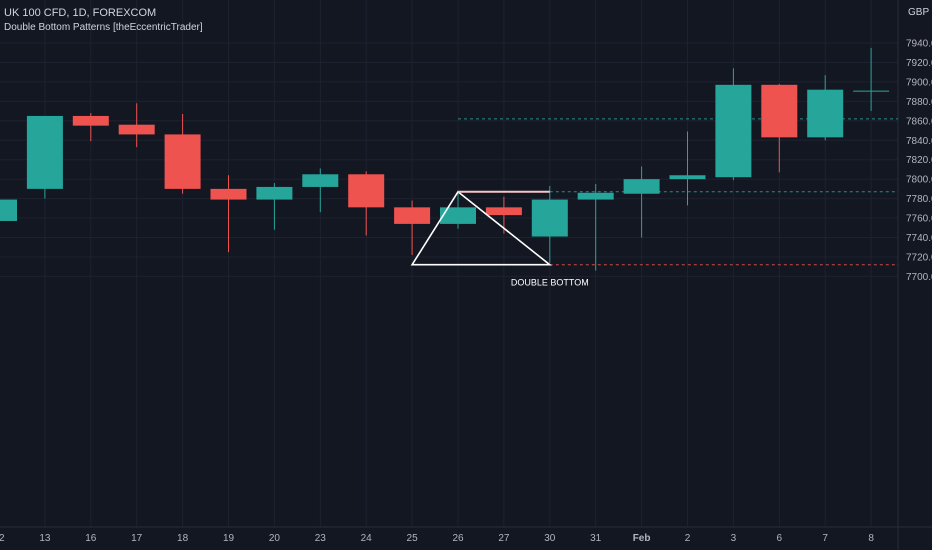 The image size is (932, 550). Describe the element at coordinates (919, 219) in the screenshot. I see `y-tick-label: 7760.0` at that location.